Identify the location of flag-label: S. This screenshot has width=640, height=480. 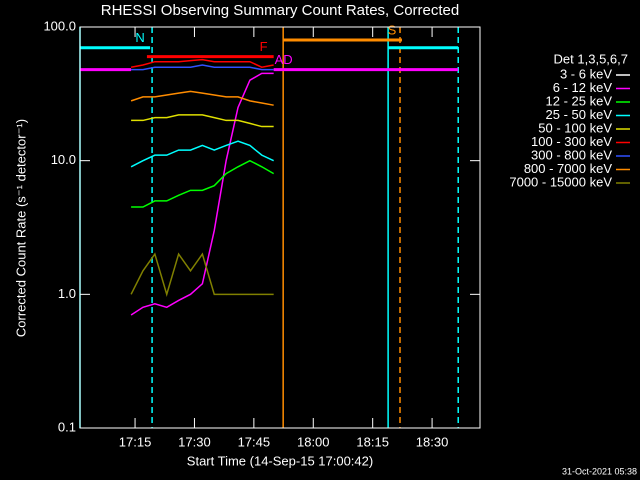
(392, 29).